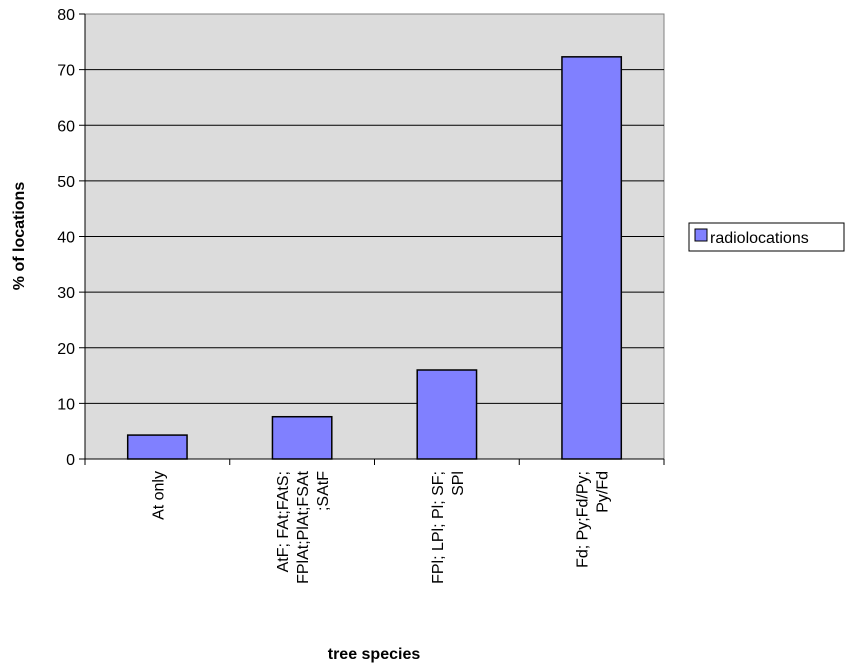 This screenshot has width=847, height=665. I want to click on x-tick-label: At only, so click(158, 495).